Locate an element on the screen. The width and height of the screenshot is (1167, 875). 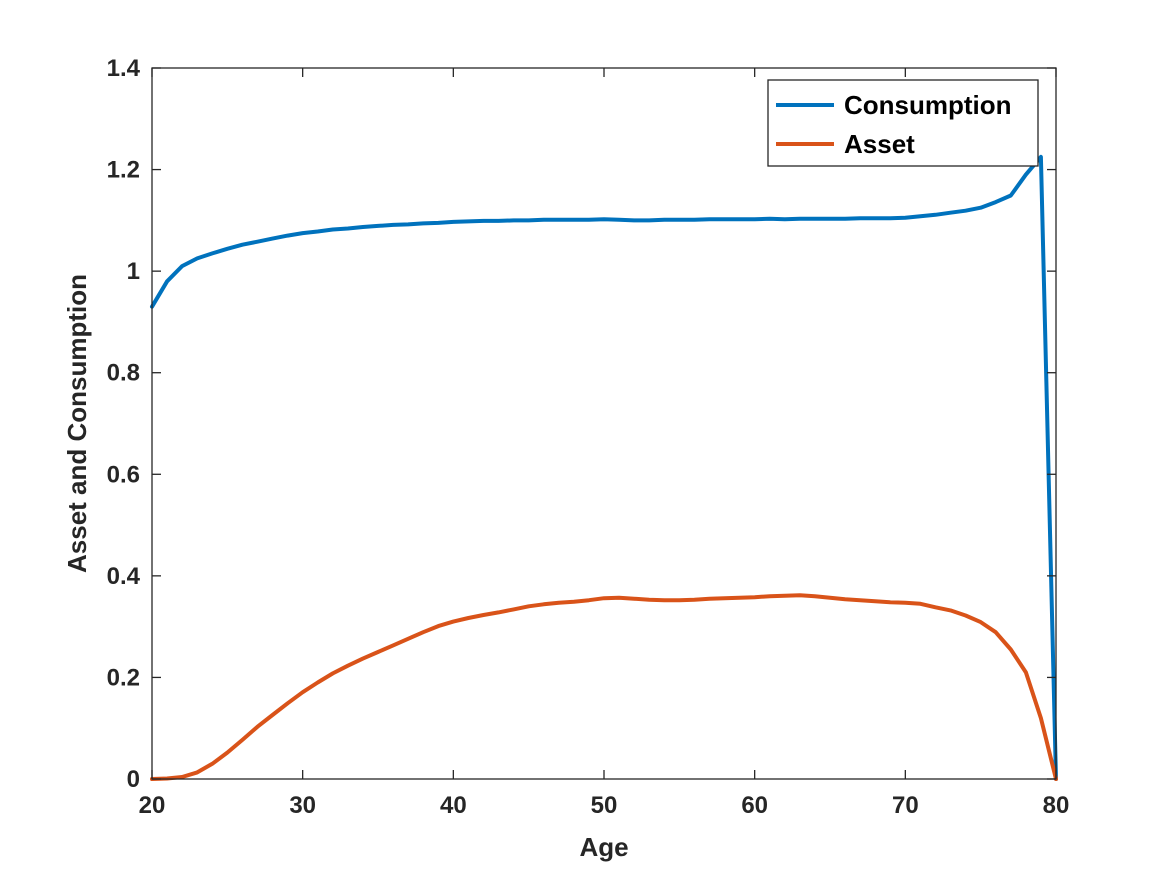
x-tick-label: 30 is located at coordinates (302, 805).